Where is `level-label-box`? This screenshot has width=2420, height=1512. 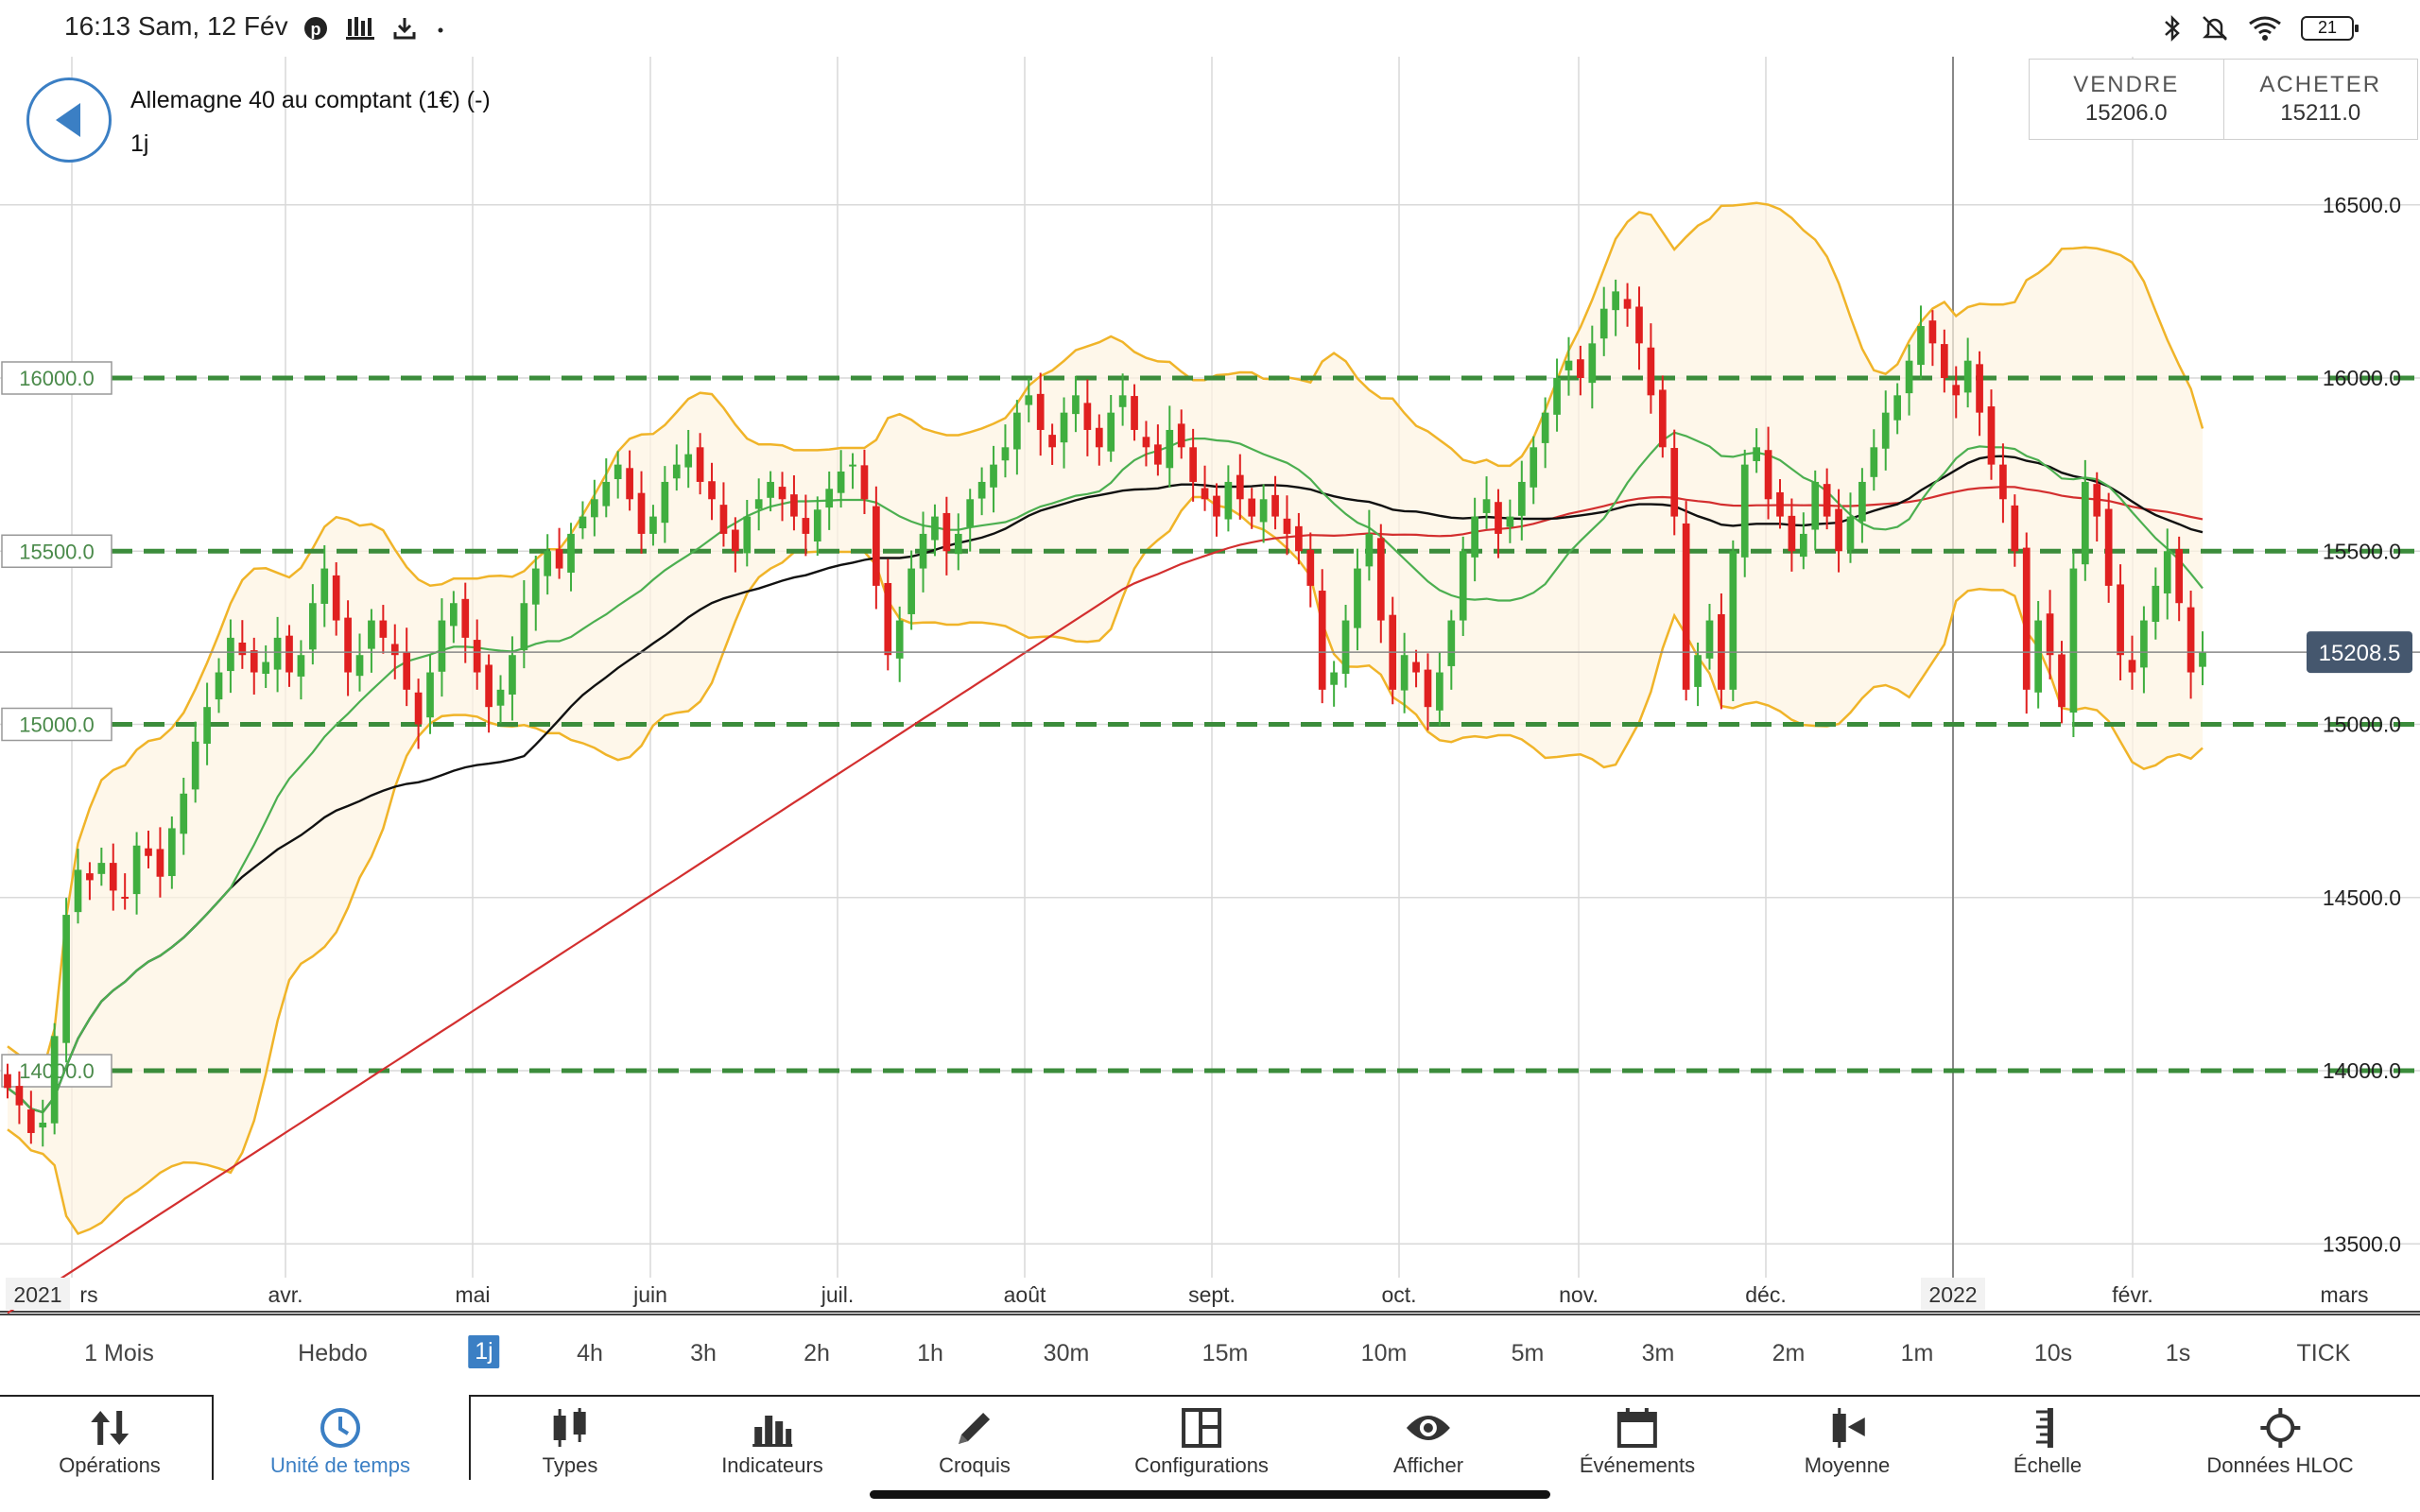 level-label-box is located at coordinates (56, 551).